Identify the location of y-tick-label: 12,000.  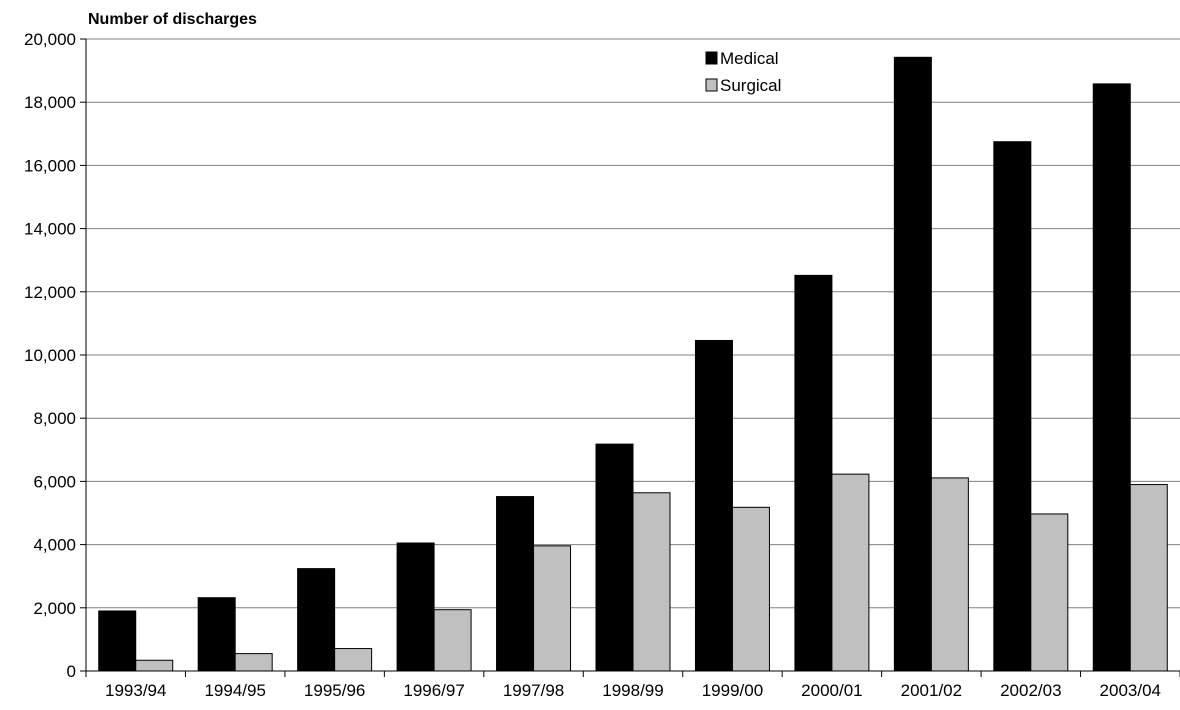
(50, 292).